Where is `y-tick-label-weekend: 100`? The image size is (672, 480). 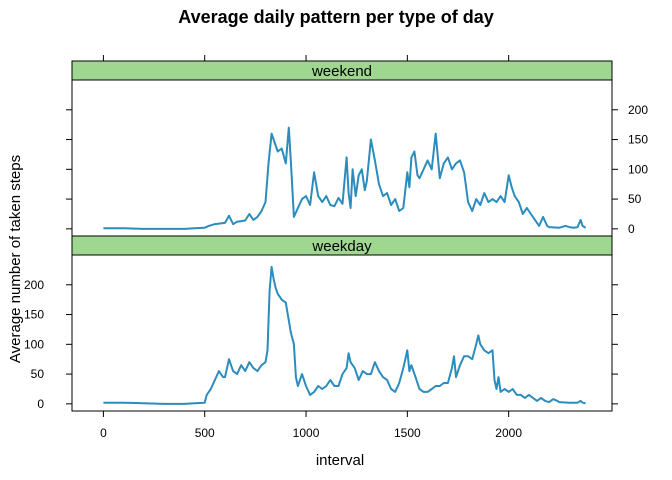 y-tick-label-weekend: 100 is located at coordinates (638, 169).